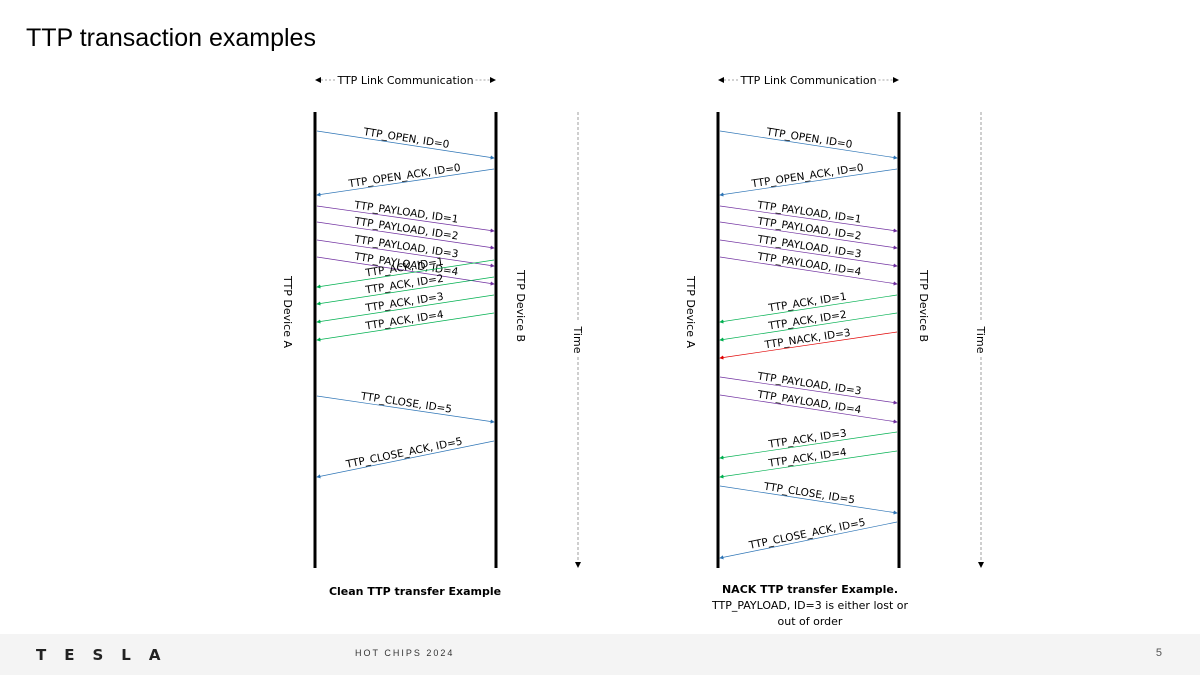 The width and height of the screenshot is (1200, 675). I want to click on page-number: 5, so click(1158, 653).